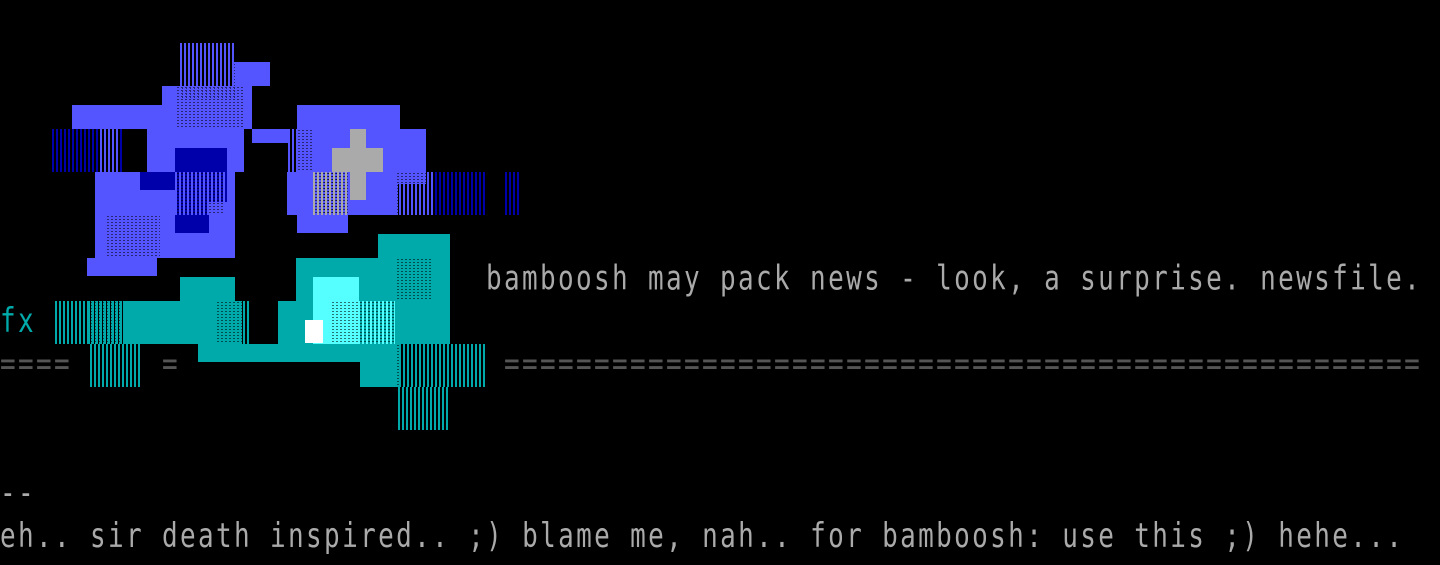 The image size is (1440, 565). Describe the element at coordinates (18, 322) in the screenshot. I see `artist-signature: fx` at that location.